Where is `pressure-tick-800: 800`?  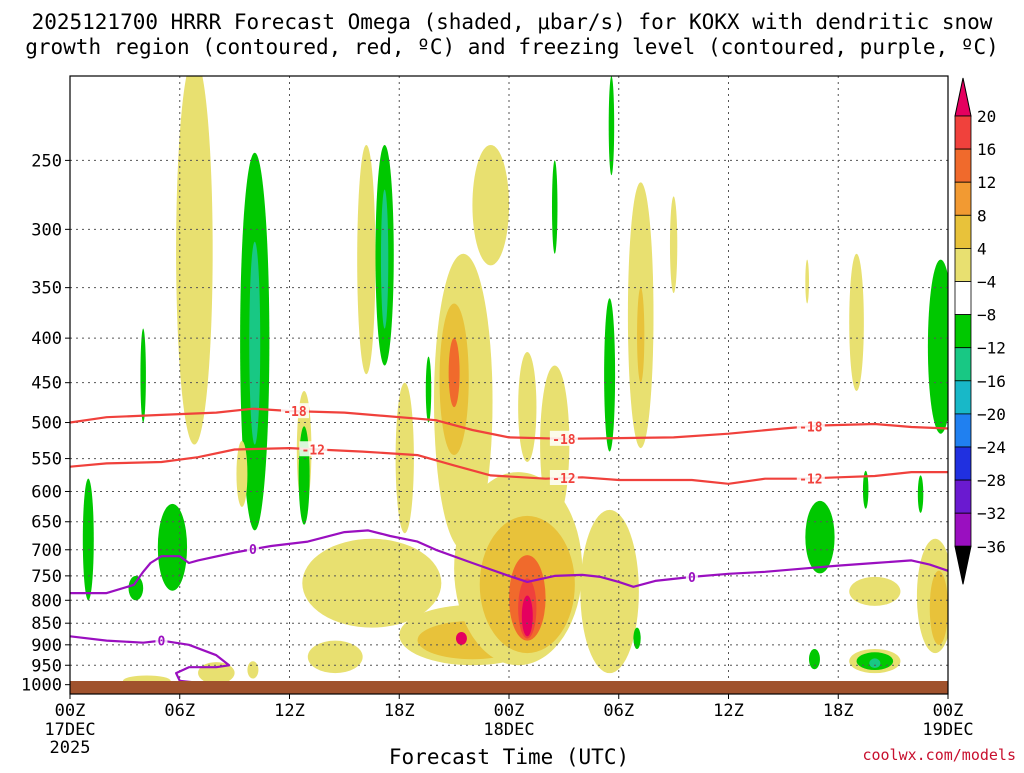
pressure-tick-800: 800 is located at coordinates (46, 601).